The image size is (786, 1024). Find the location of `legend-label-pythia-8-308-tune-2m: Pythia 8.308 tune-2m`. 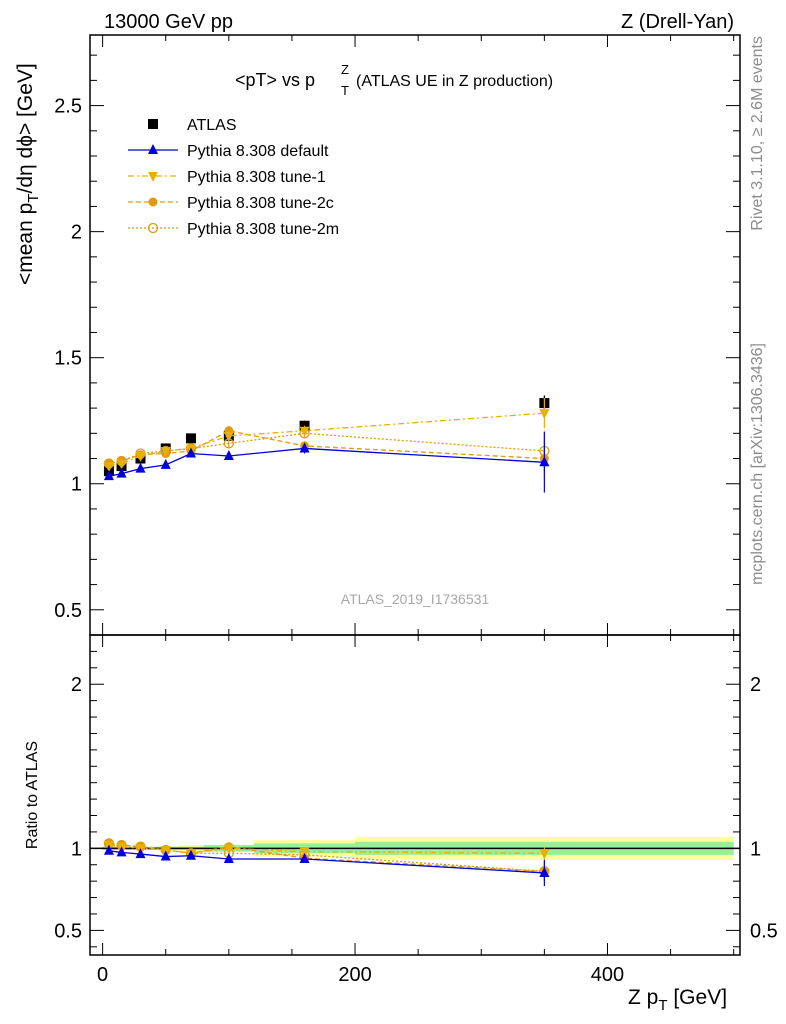

legend-label-pythia-8-308-tune-2m: Pythia 8.308 tune-2m is located at coordinates (263, 229).